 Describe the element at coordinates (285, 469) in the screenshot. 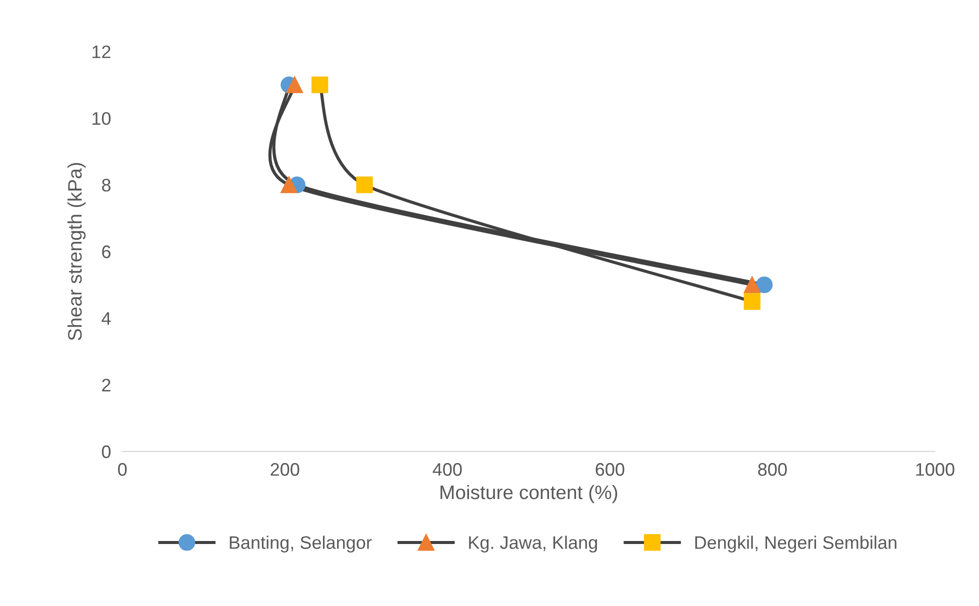

I see `x-tick-label: 200` at that location.